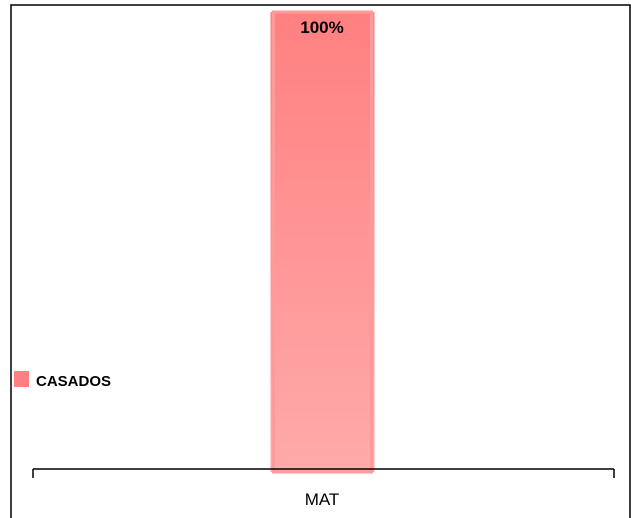 This screenshot has height=518, width=631. I want to click on bars-group, so click(322, 242).